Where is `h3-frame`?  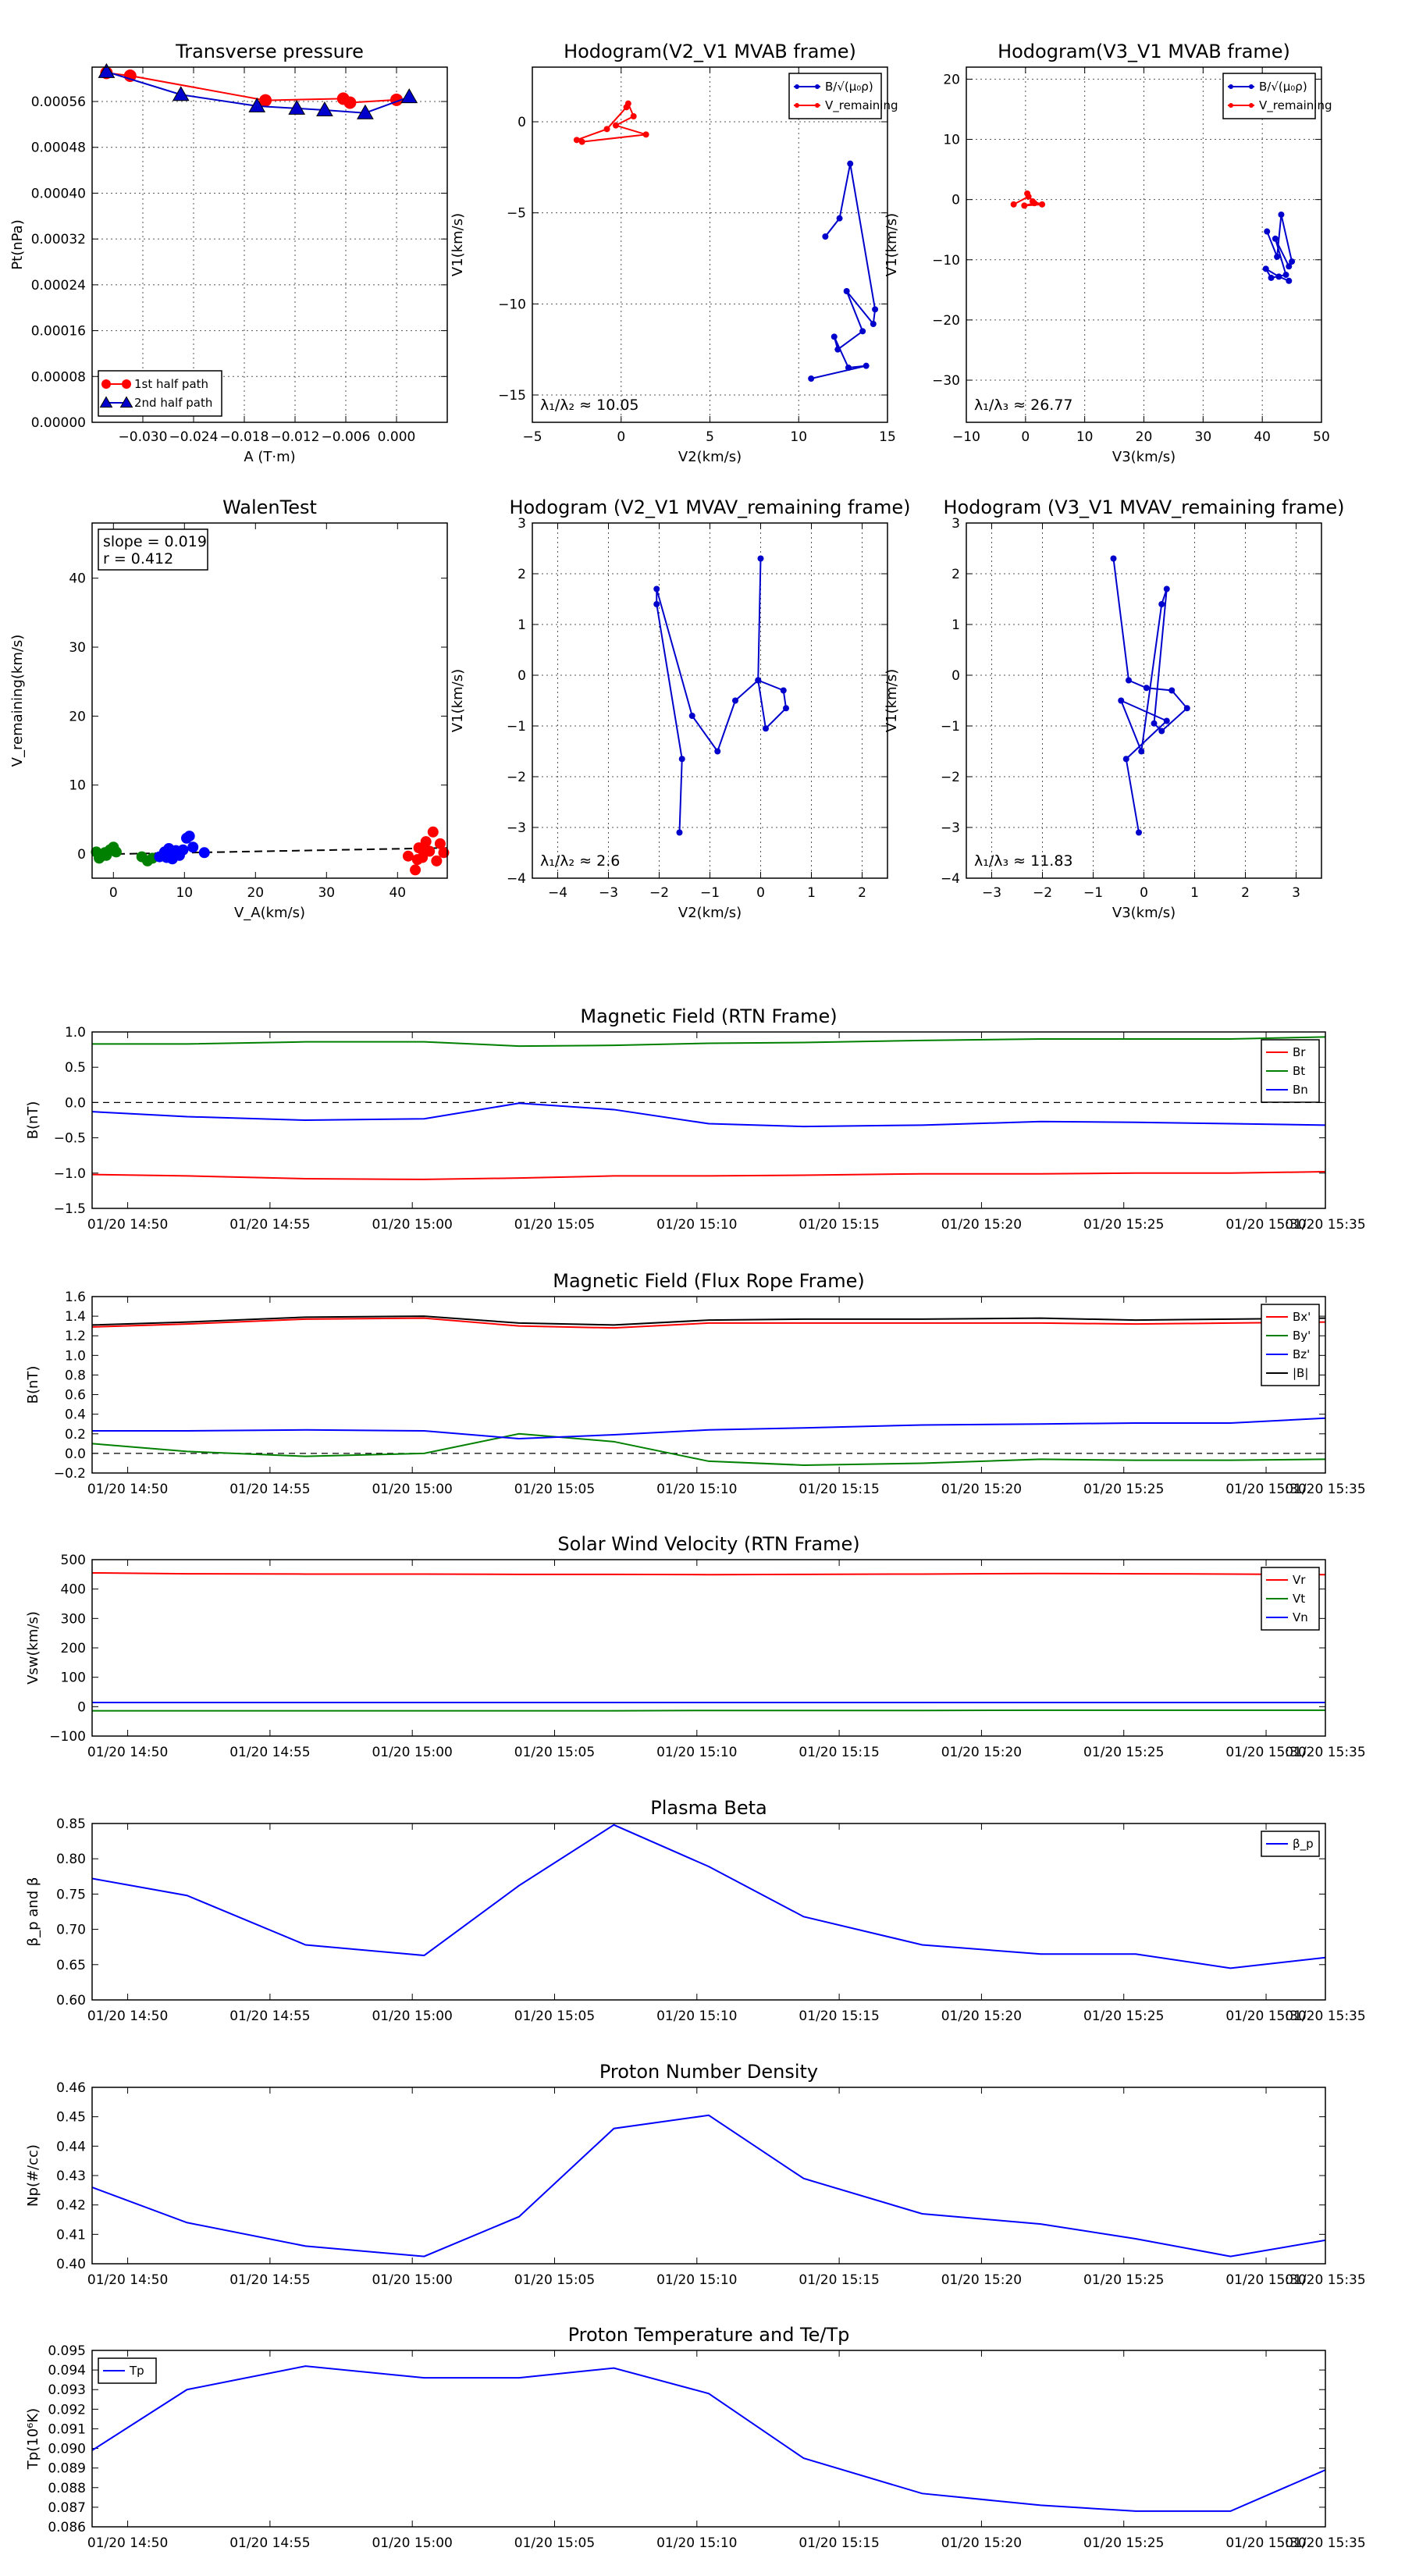
h3-frame is located at coordinates (710, 700).